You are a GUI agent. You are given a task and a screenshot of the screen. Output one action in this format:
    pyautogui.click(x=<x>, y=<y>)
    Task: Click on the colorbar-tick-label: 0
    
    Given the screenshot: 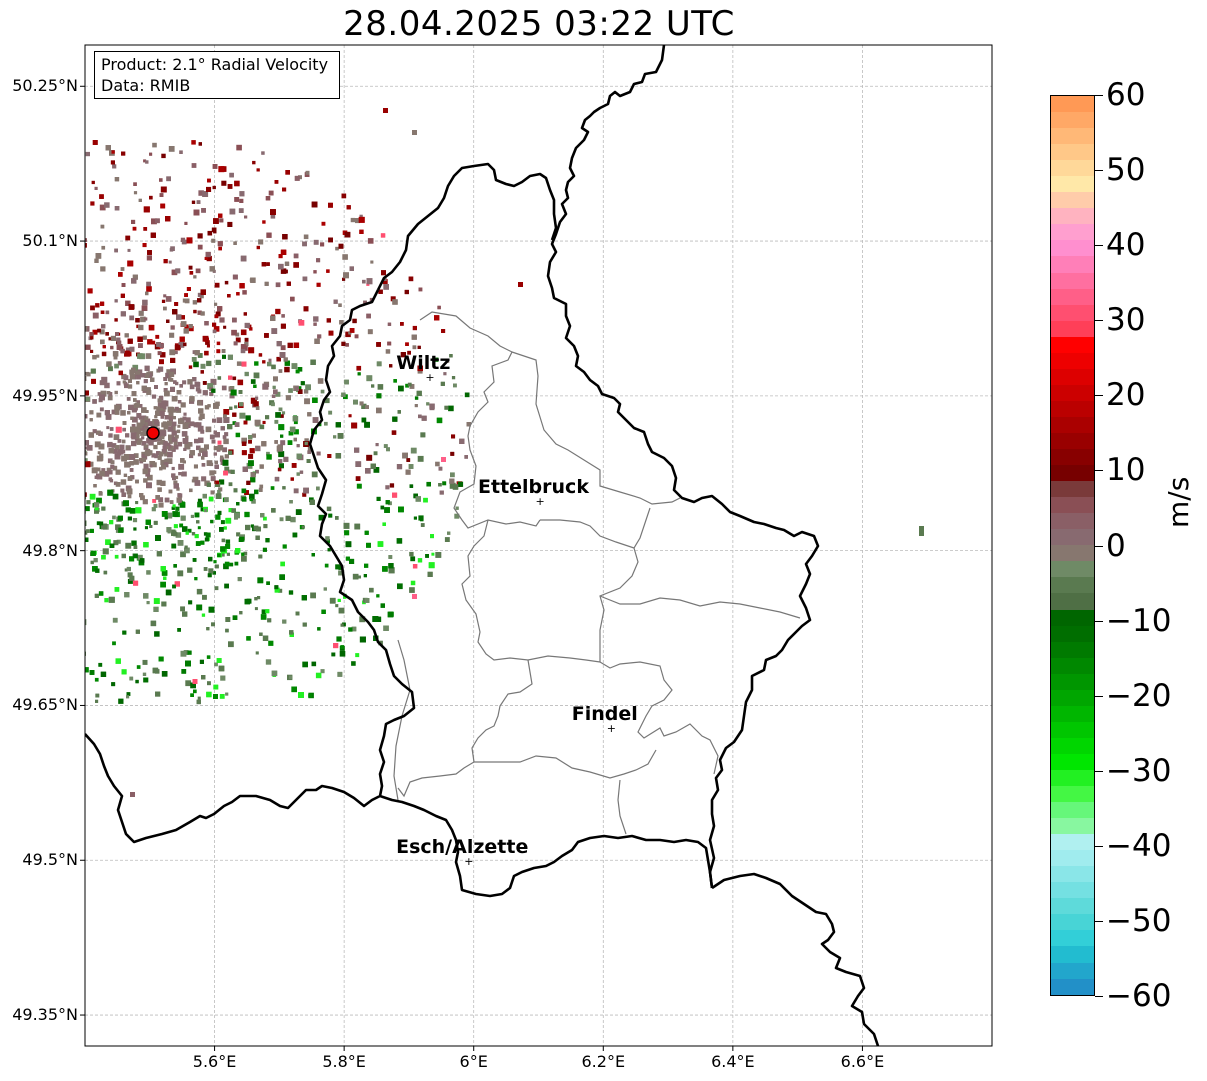 What is the action you would take?
    pyautogui.click(x=1116, y=545)
    